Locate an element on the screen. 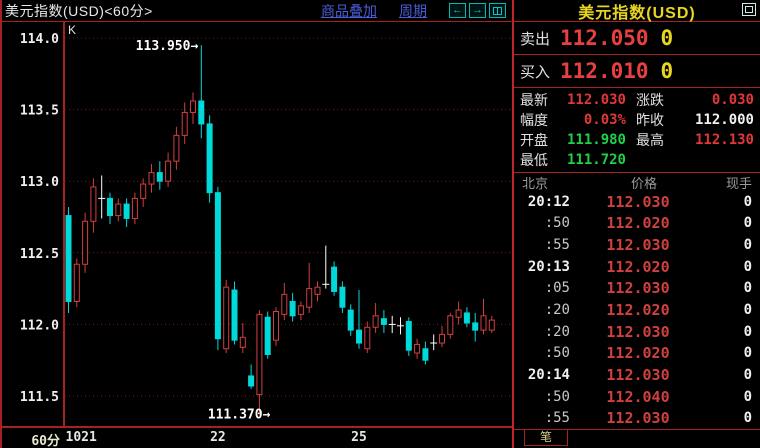 The height and width of the screenshot is (448, 760). tick-row: :50 112.020 0 is located at coordinates (637, 224).